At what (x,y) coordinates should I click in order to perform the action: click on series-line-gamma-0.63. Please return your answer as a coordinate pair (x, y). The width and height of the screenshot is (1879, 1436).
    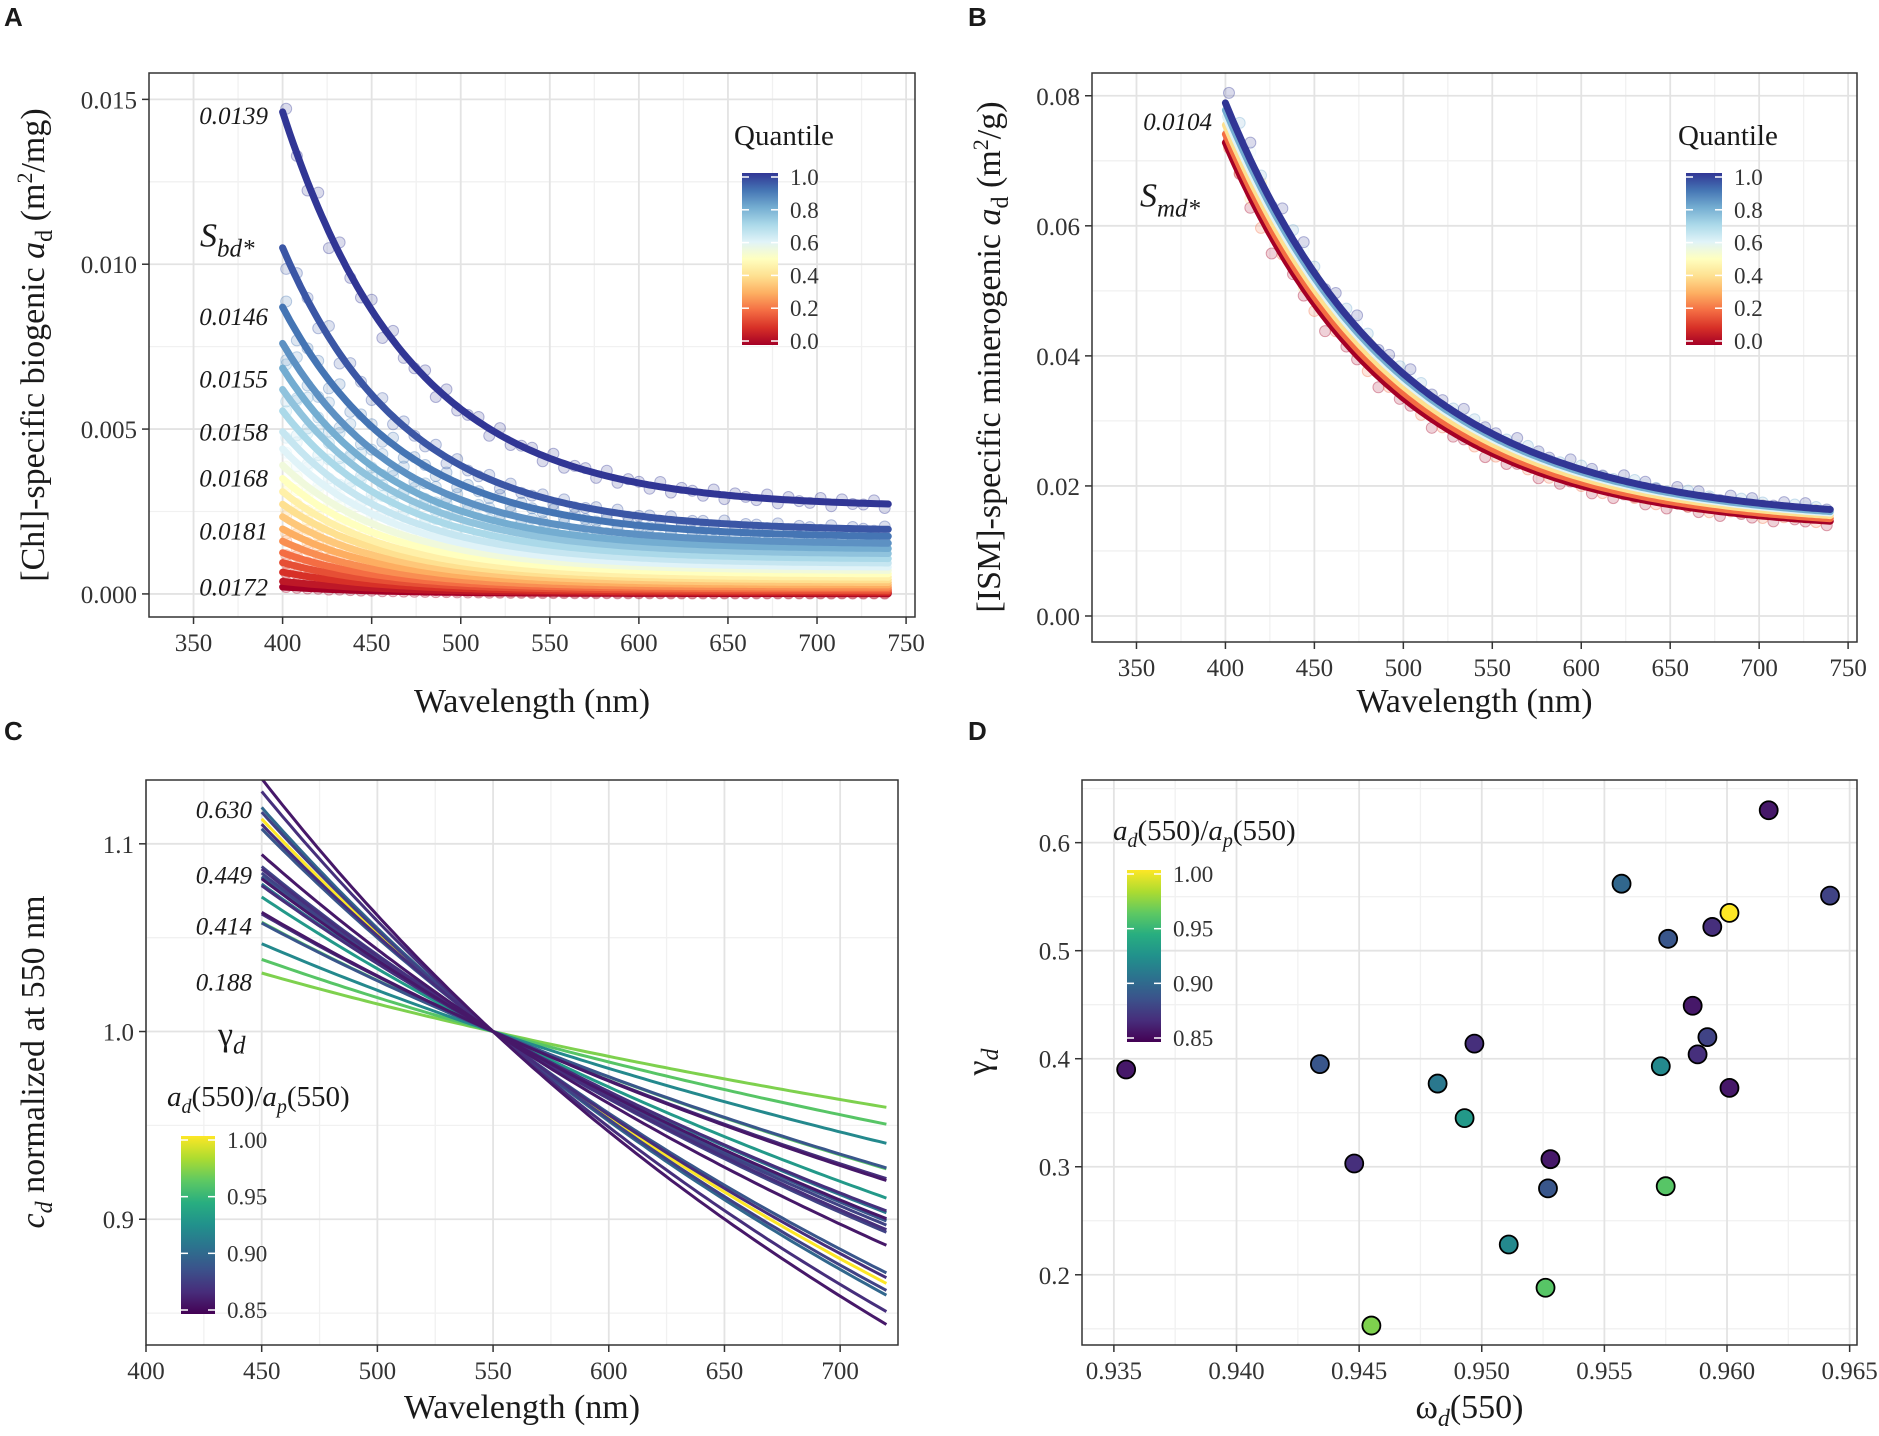
    Looking at the image, I should click on (574, 1053).